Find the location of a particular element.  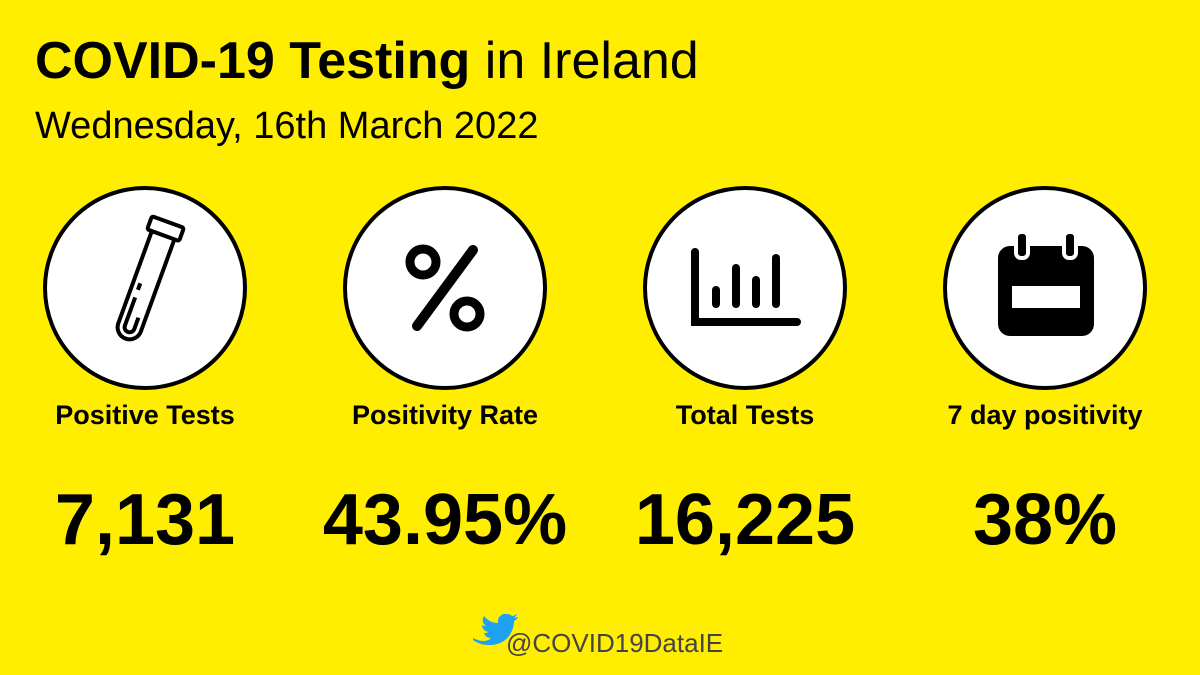

icon-test-tube is located at coordinates (145, 288).